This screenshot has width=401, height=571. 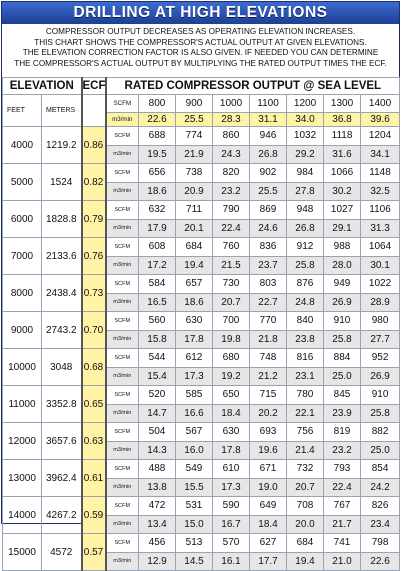 I want to click on rated-scfm: 900, so click(x=194, y=103).